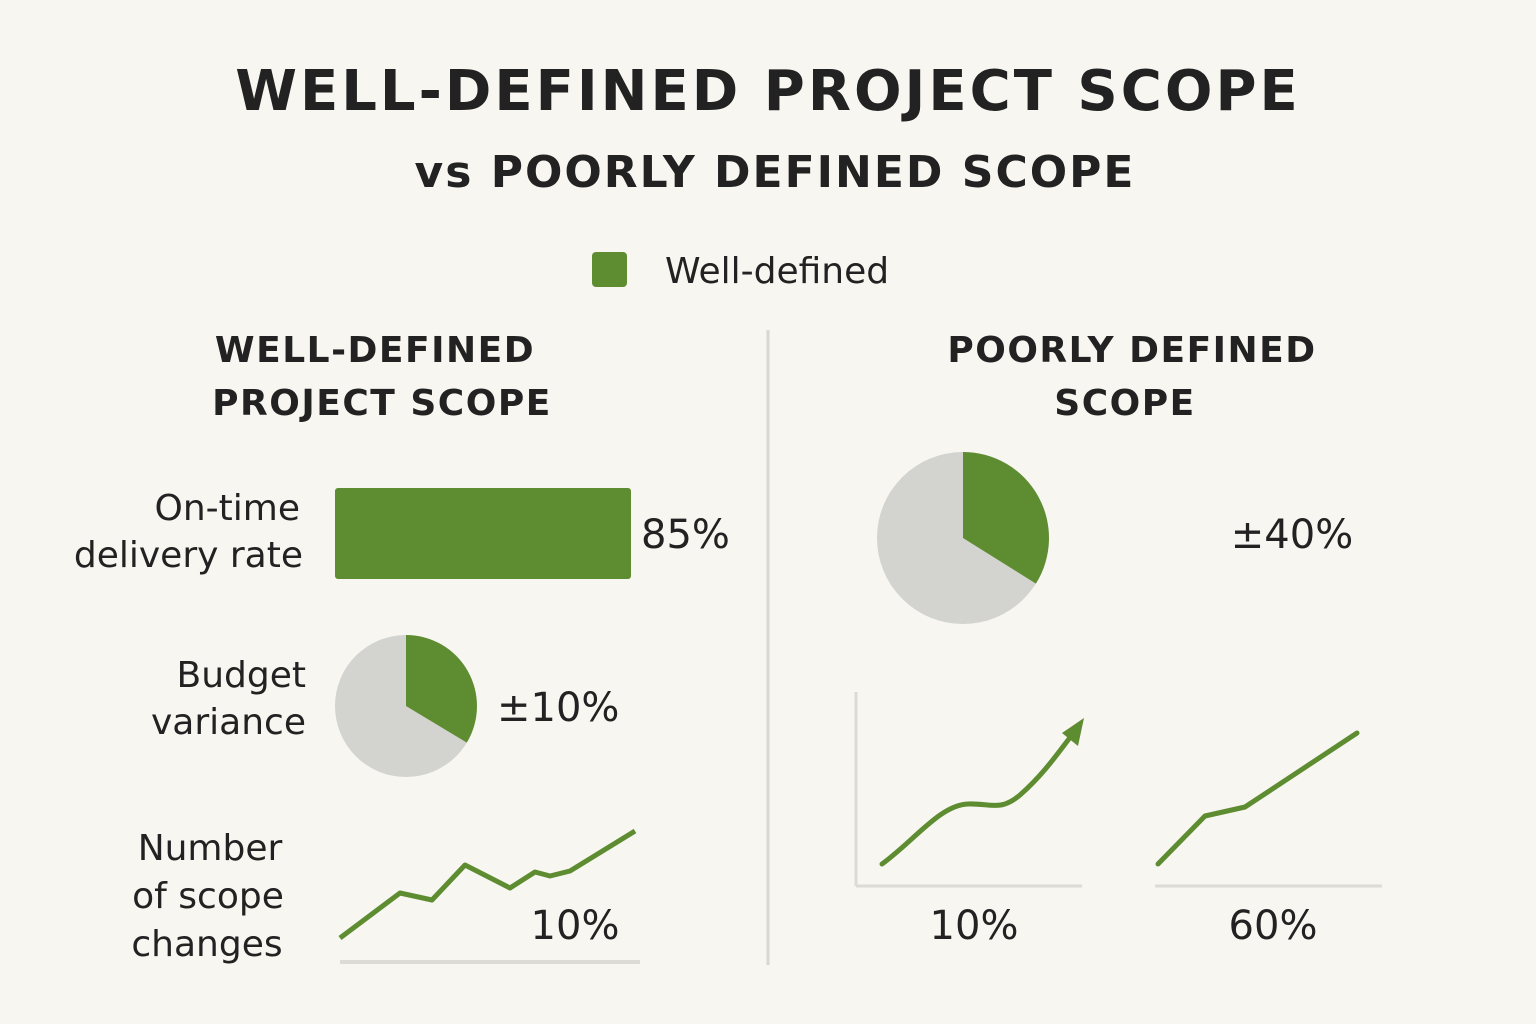 The width and height of the screenshot is (1536, 1024). Describe the element at coordinates (685, 535) in the screenshot. I see `metric-value: 85%` at that location.